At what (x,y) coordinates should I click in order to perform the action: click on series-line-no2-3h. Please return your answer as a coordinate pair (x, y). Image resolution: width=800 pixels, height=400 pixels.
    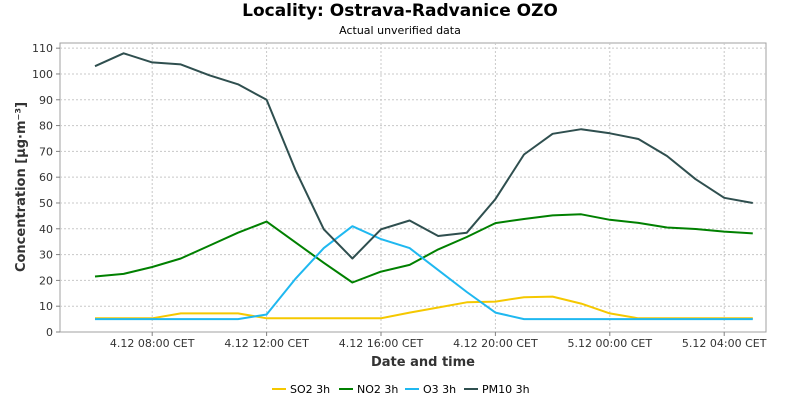
    Looking at the image, I should click on (423, 248).